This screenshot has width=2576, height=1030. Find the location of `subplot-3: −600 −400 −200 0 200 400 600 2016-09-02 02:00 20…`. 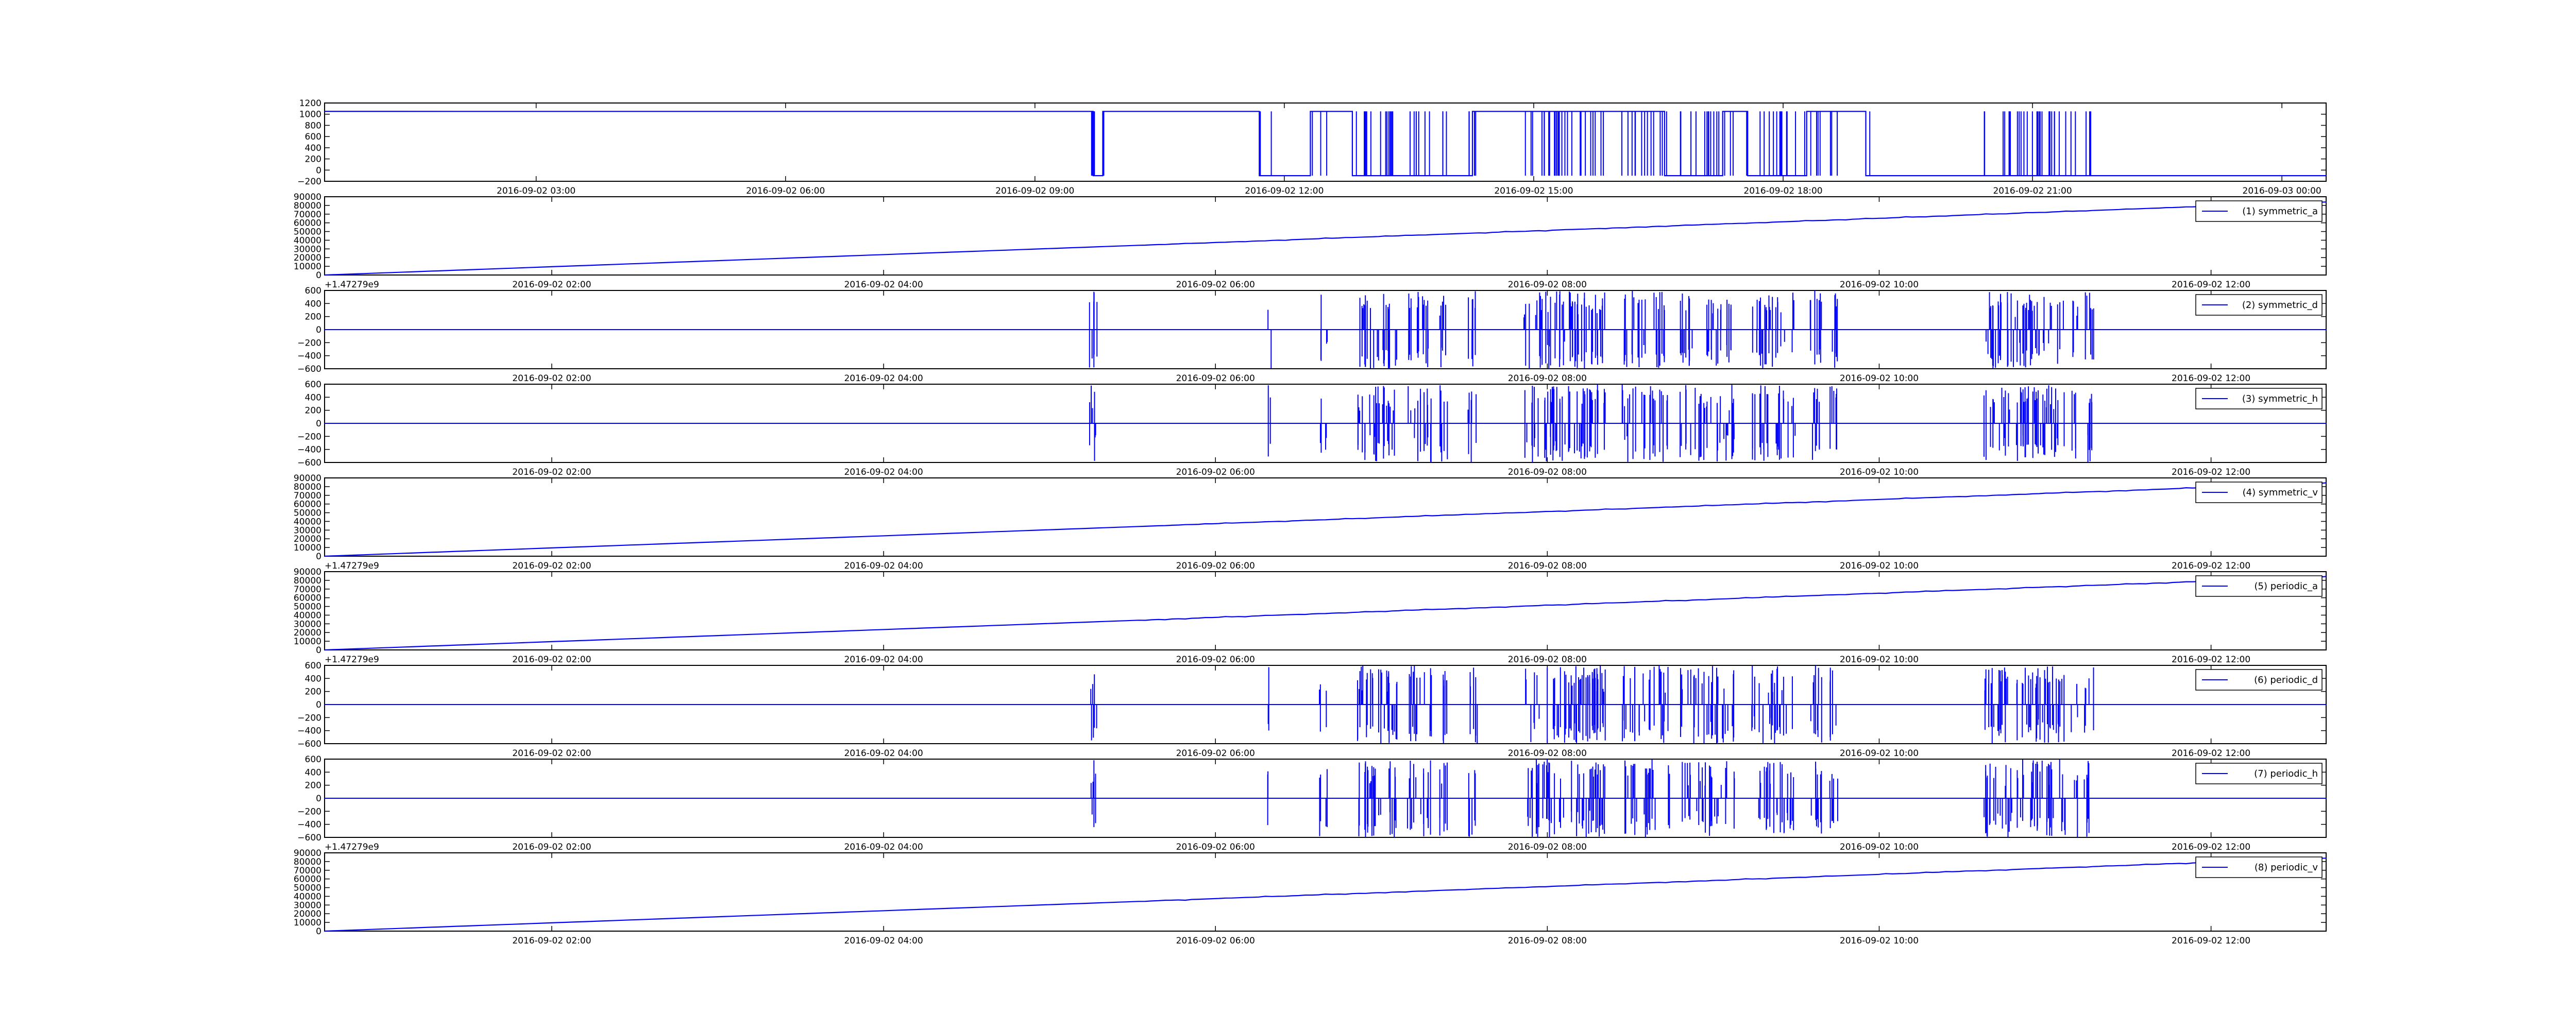

subplot-3: −600 −400 −200 0 200 400 600 2016-09-02 02:00 20… is located at coordinates (1312, 335).